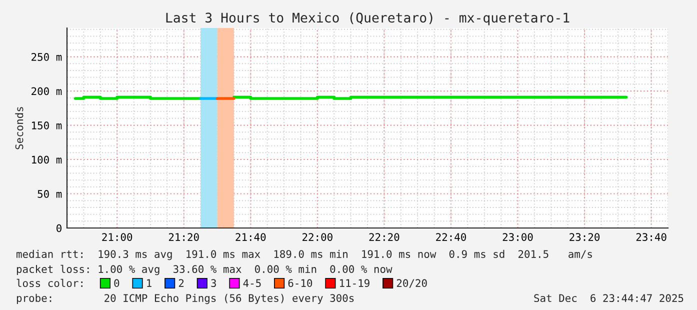 The image size is (697, 310). Describe the element at coordinates (149, 283) in the screenshot. I see `legend-label: 1` at that location.